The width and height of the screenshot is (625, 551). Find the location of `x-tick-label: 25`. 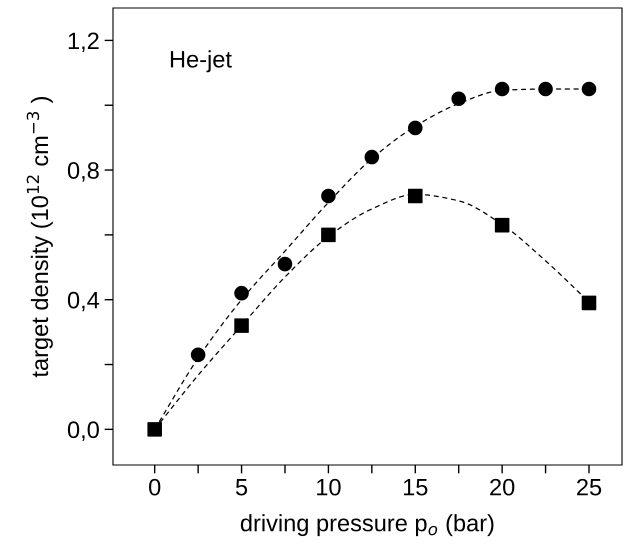

x-tick-label: 25 is located at coordinates (589, 487).